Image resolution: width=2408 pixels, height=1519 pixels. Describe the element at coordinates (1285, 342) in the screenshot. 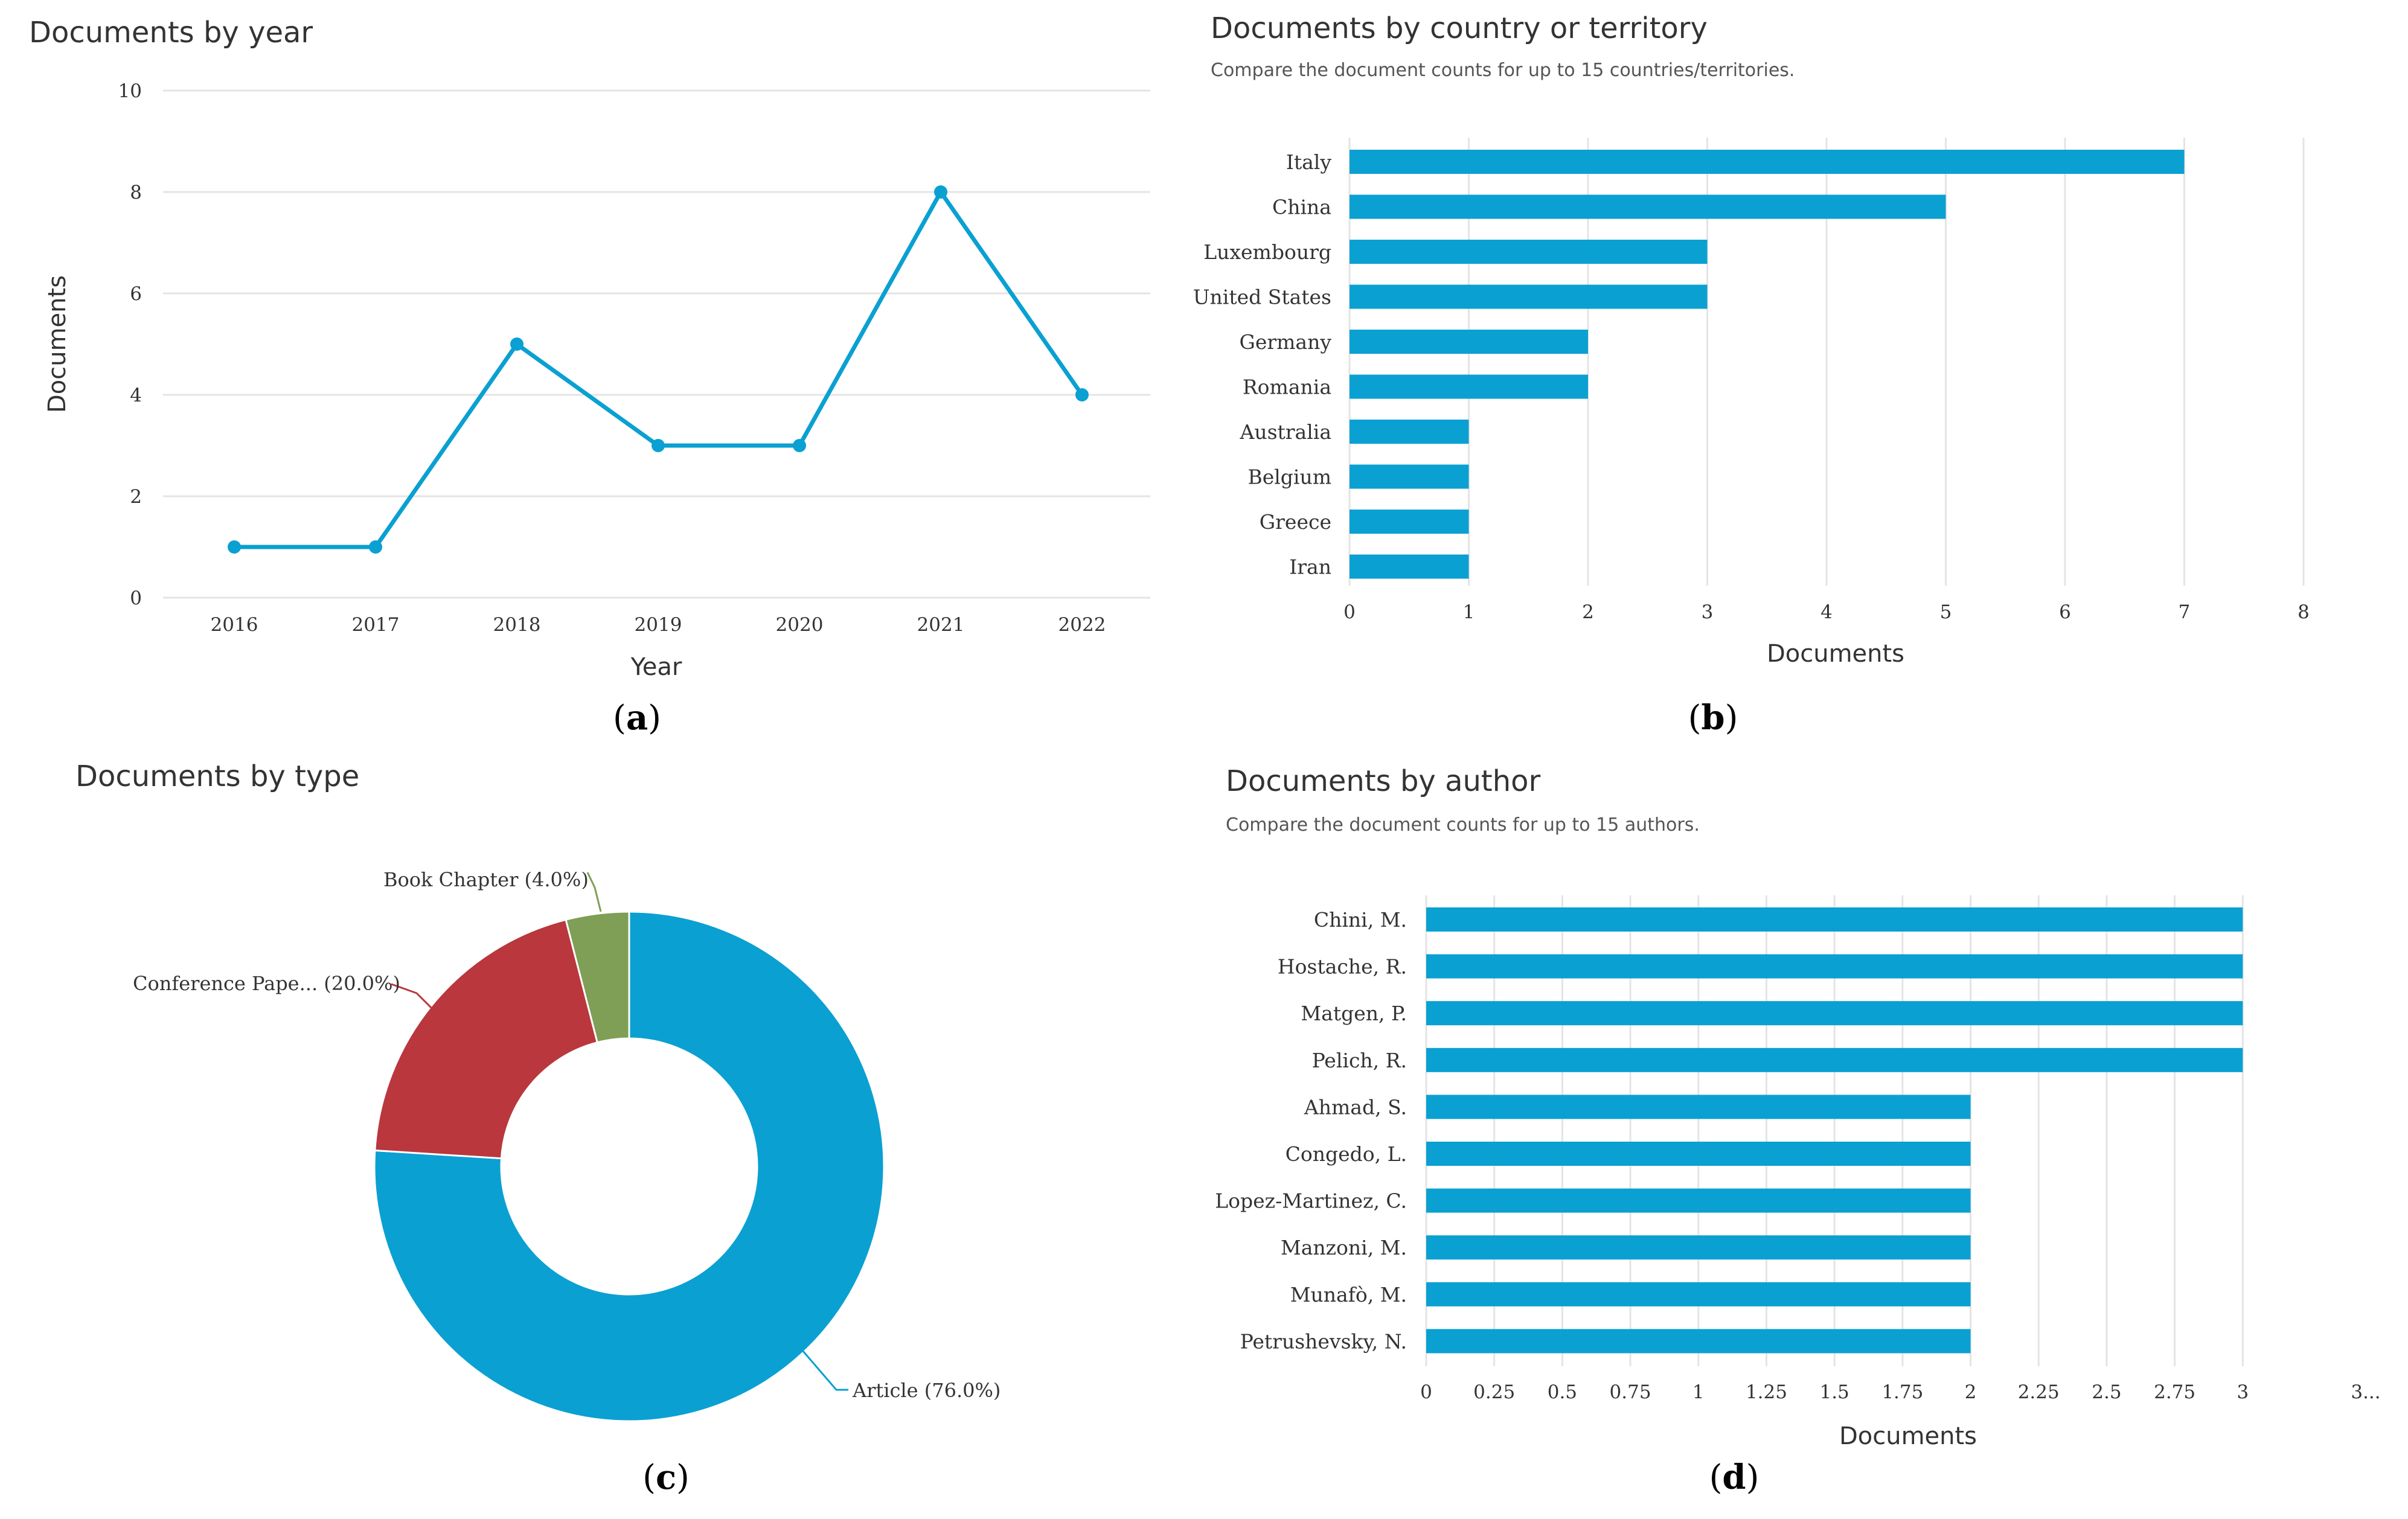

I see `category-label: Germany` at that location.